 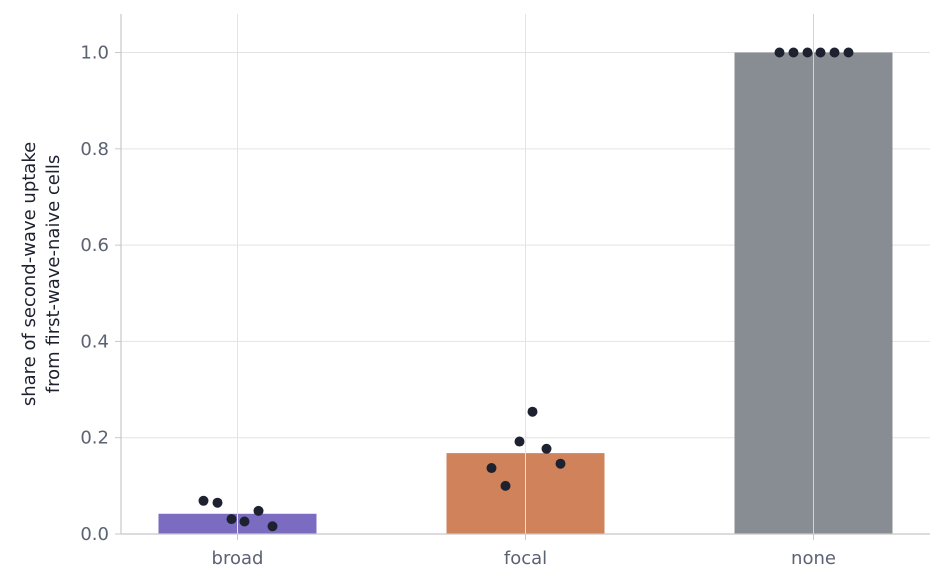 I want to click on y-tick-label: 0.2, so click(x=94, y=438).